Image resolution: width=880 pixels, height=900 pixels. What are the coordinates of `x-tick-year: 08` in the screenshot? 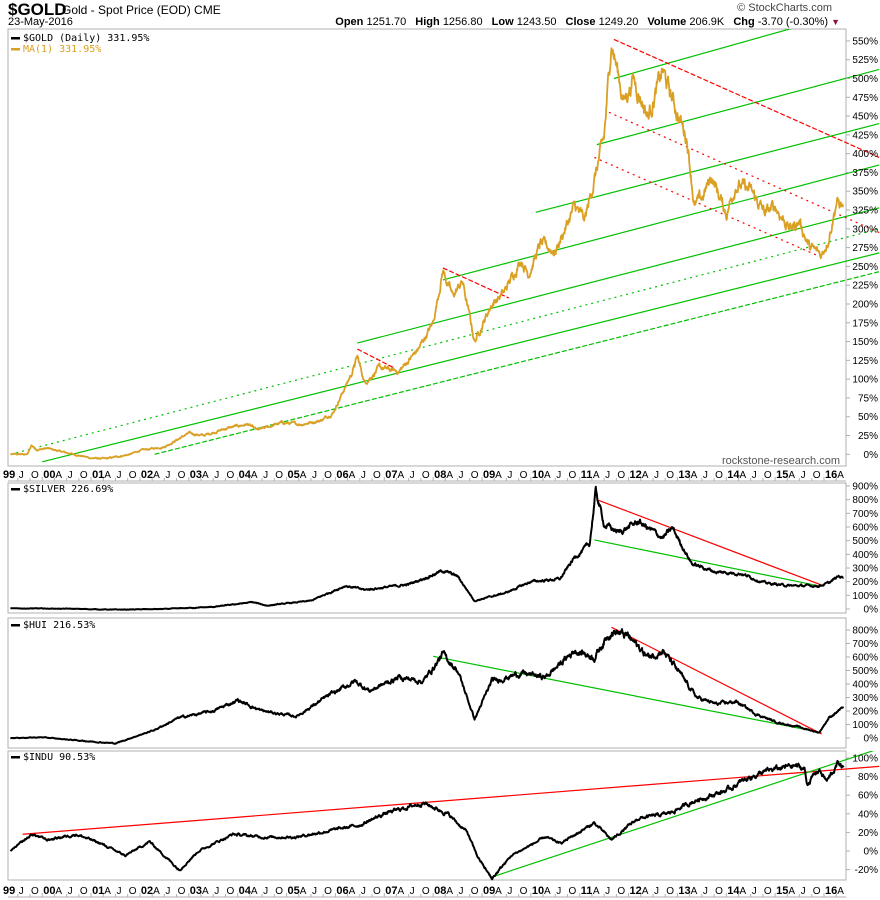 It's located at (440, 891).